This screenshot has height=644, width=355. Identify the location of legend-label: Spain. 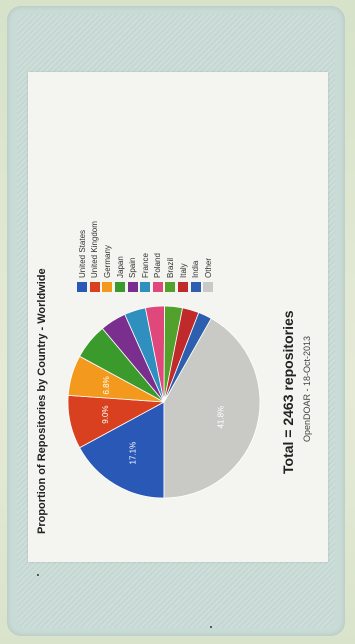
(133, 267).